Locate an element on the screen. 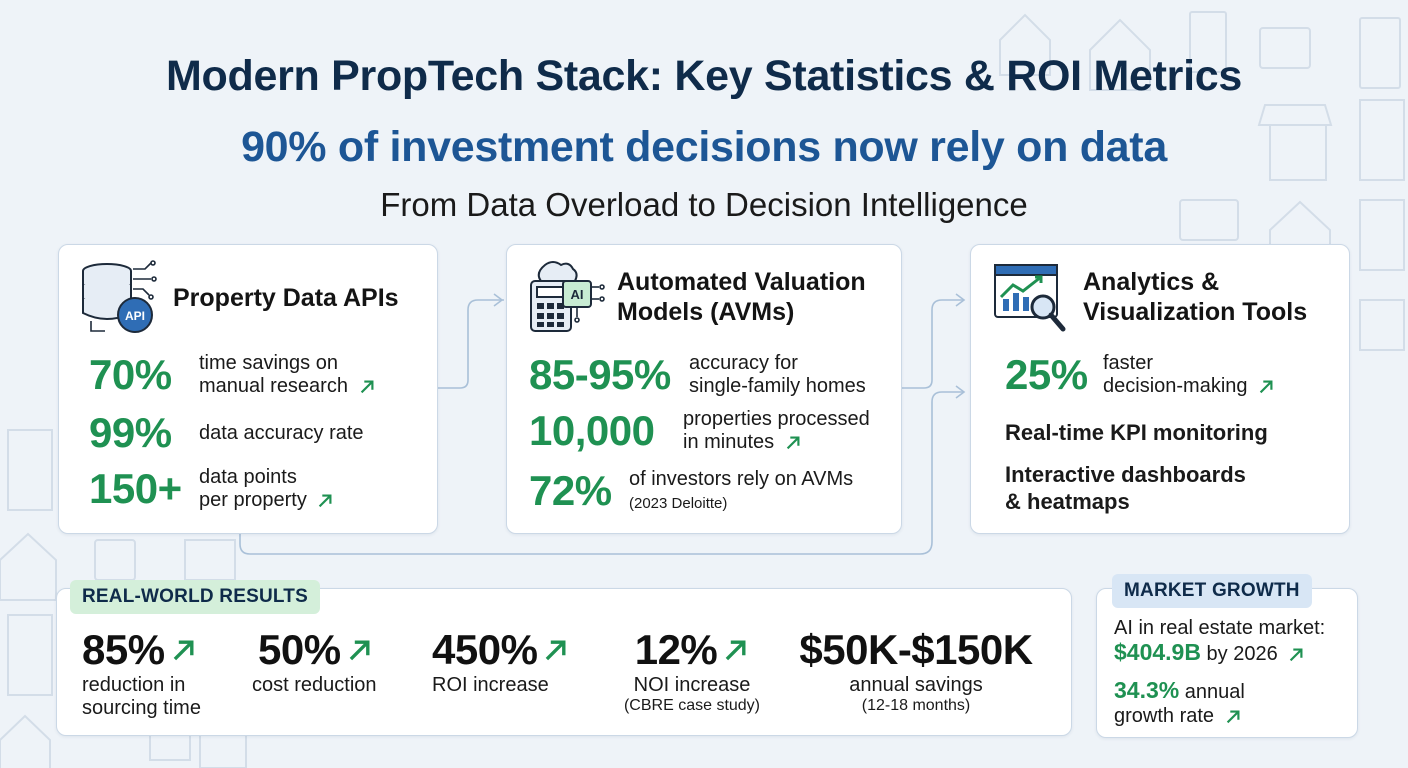 The image size is (1408, 768). card-title: Property Data APIs is located at coordinates (286, 298).